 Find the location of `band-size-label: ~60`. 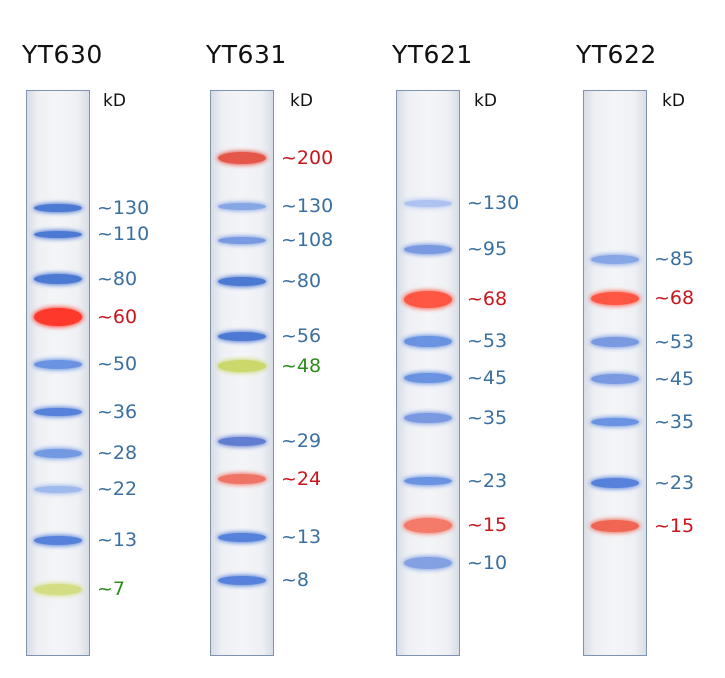

band-size-label: ~60 is located at coordinates (117, 317).